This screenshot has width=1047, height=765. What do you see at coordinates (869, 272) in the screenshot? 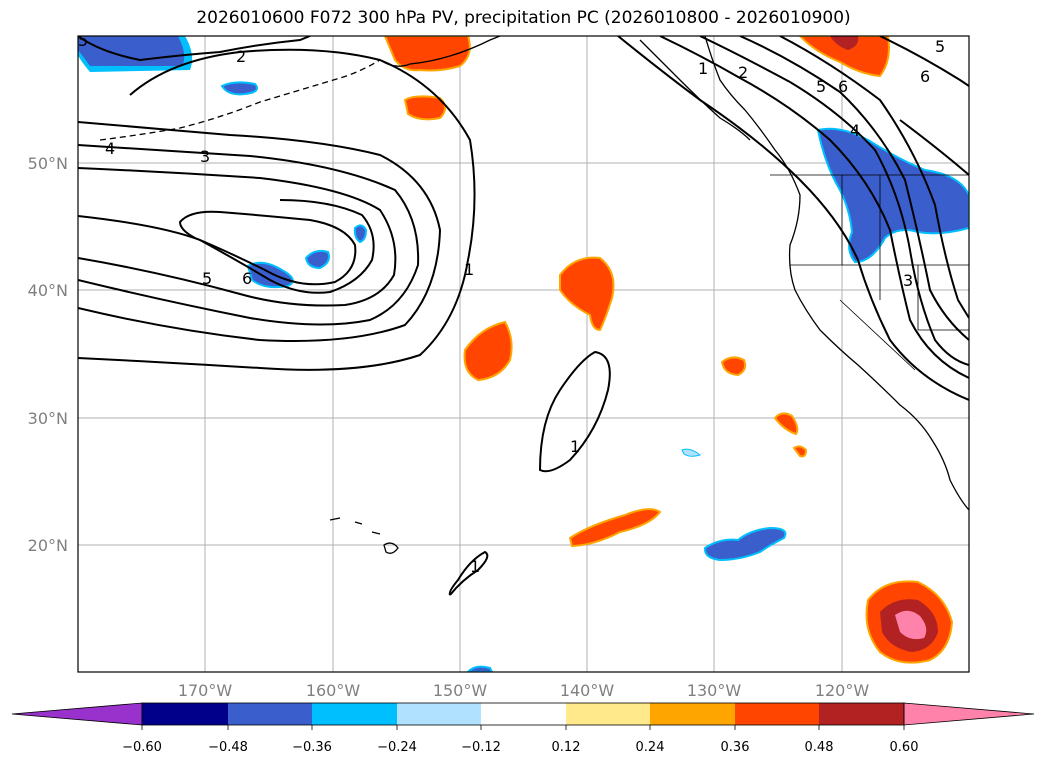
I see `state-borders` at bounding box center [869, 272].